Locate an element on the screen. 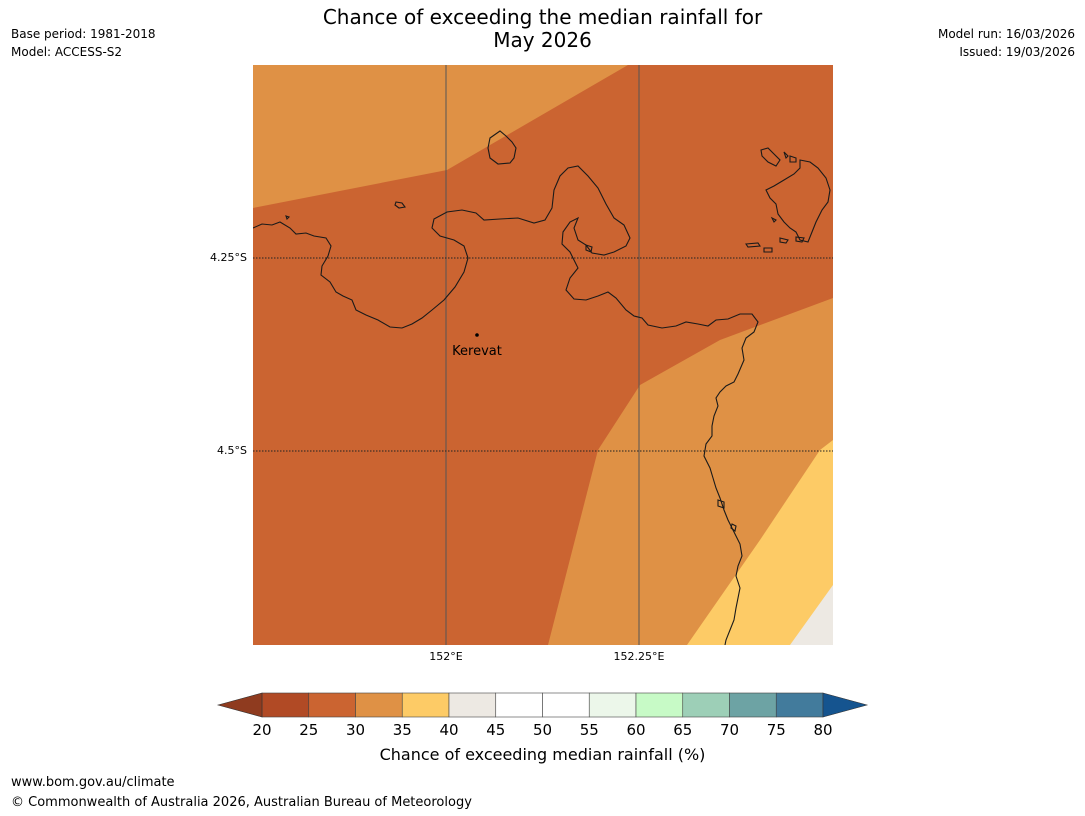 The width and height of the screenshot is (1085, 816). model-run: Model run: 16/03/2026 is located at coordinates (1006, 34).